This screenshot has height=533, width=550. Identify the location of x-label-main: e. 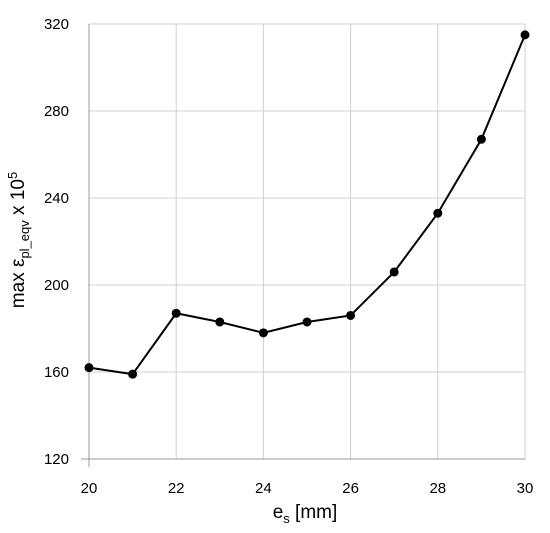
(278, 512).